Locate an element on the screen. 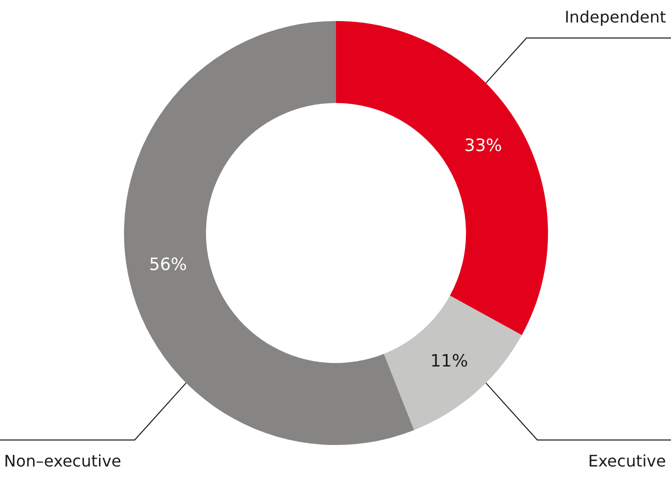 Image resolution: width=671 pixels, height=478 pixels. data-label: 11% is located at coordinates (449, 361).